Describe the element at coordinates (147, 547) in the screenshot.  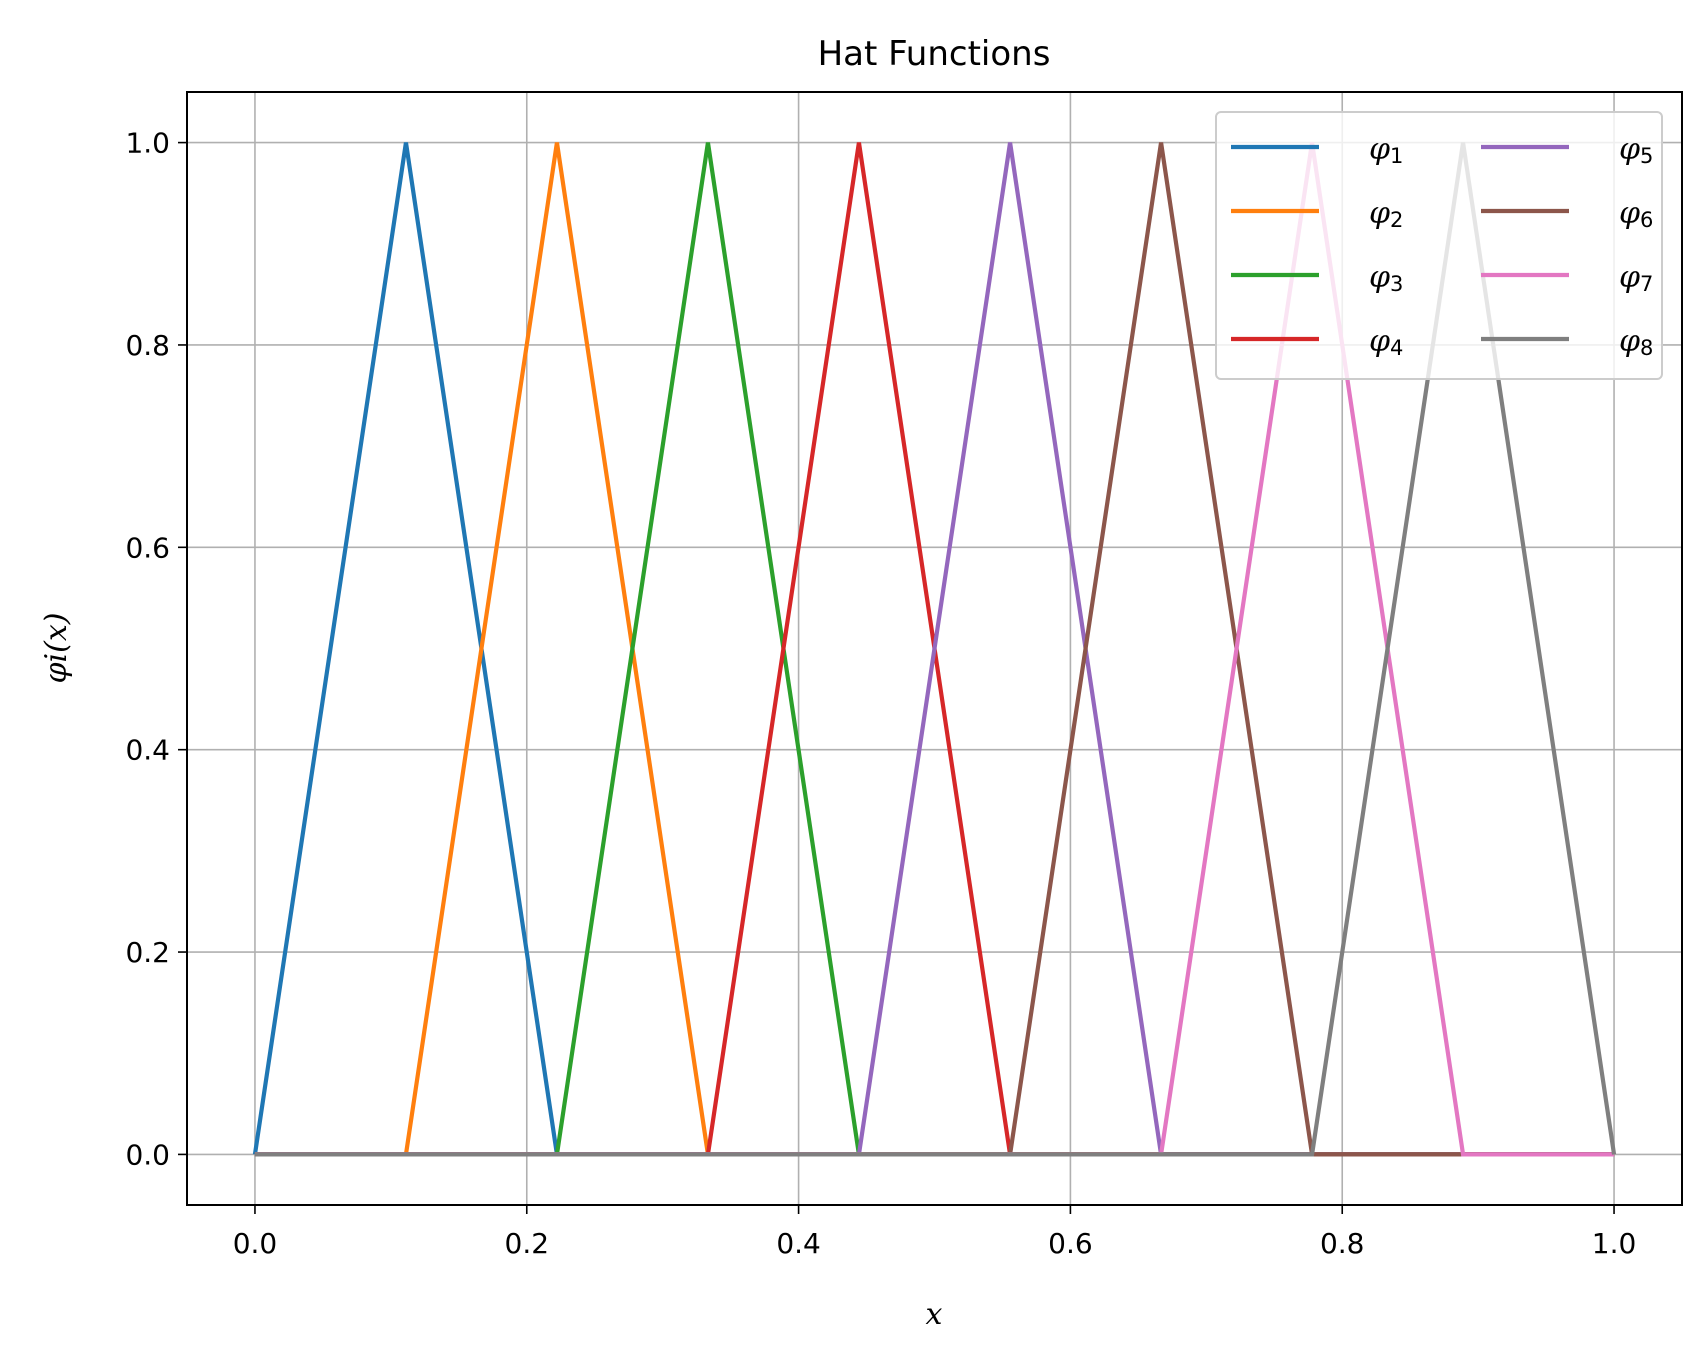
I see `y-tick-label: 0.6` at that location.